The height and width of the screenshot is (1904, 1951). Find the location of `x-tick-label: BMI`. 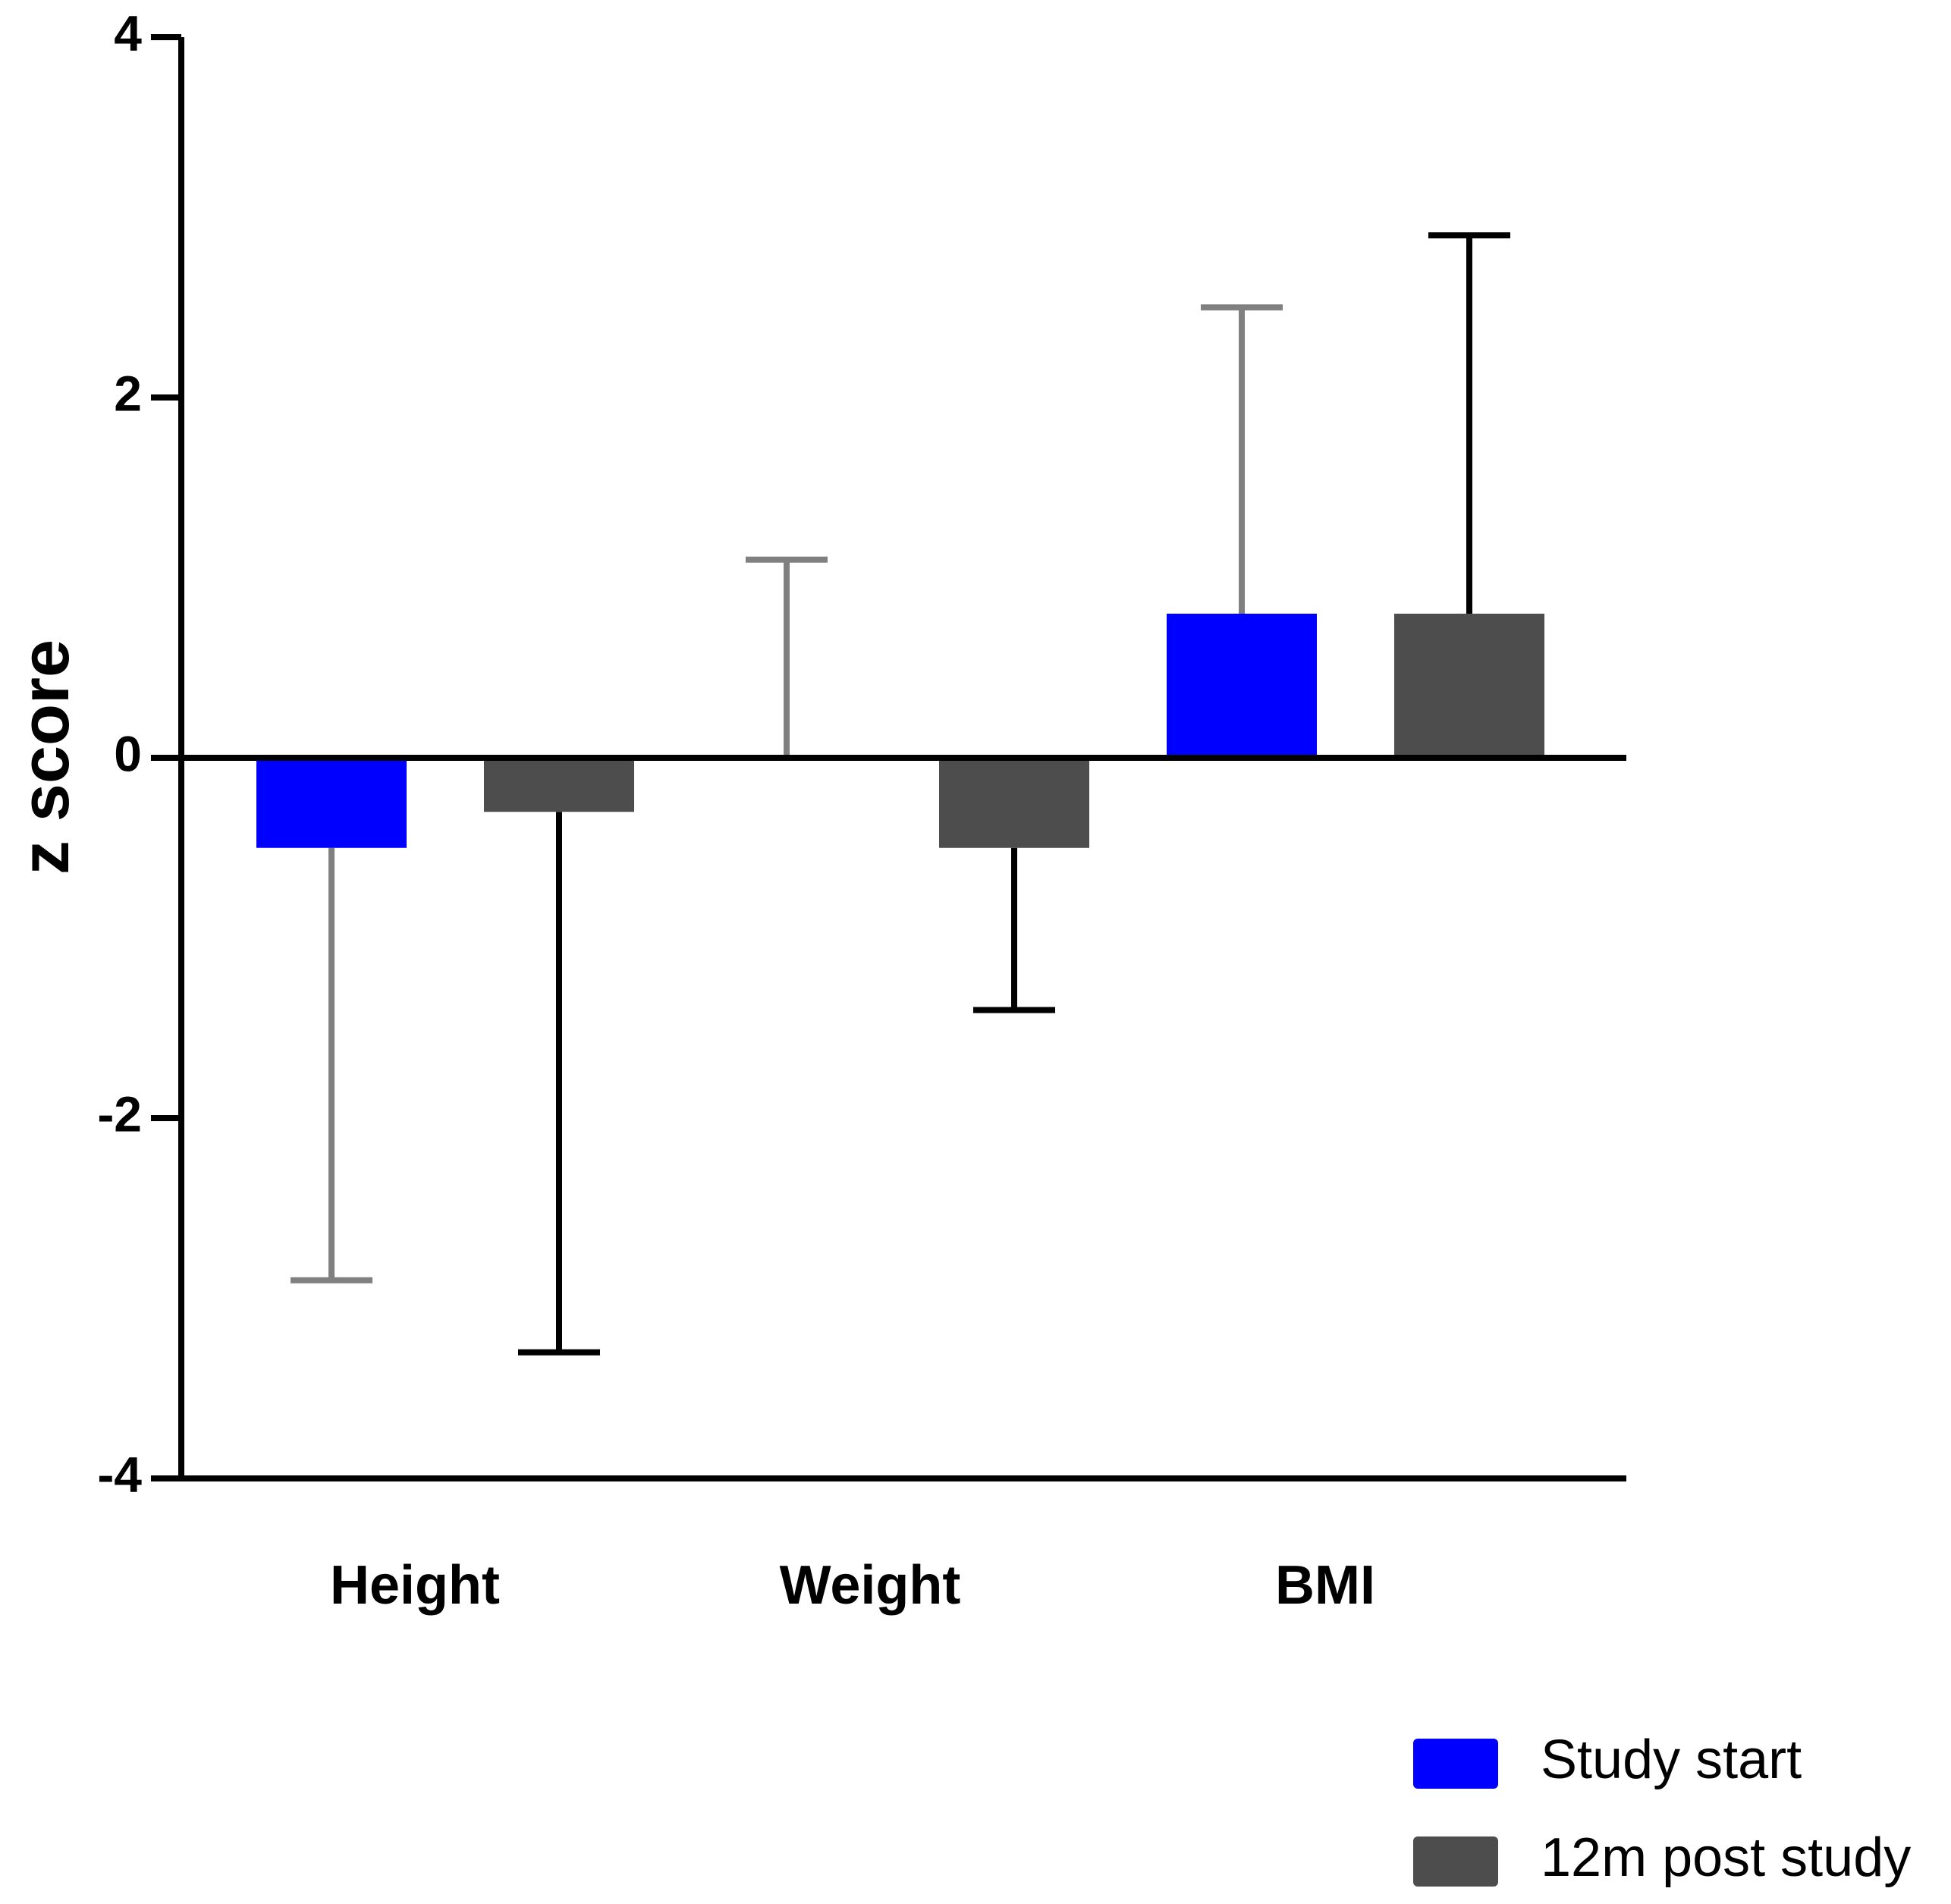

x-tick-label: BMI is located at coordinates (1325, 1586).